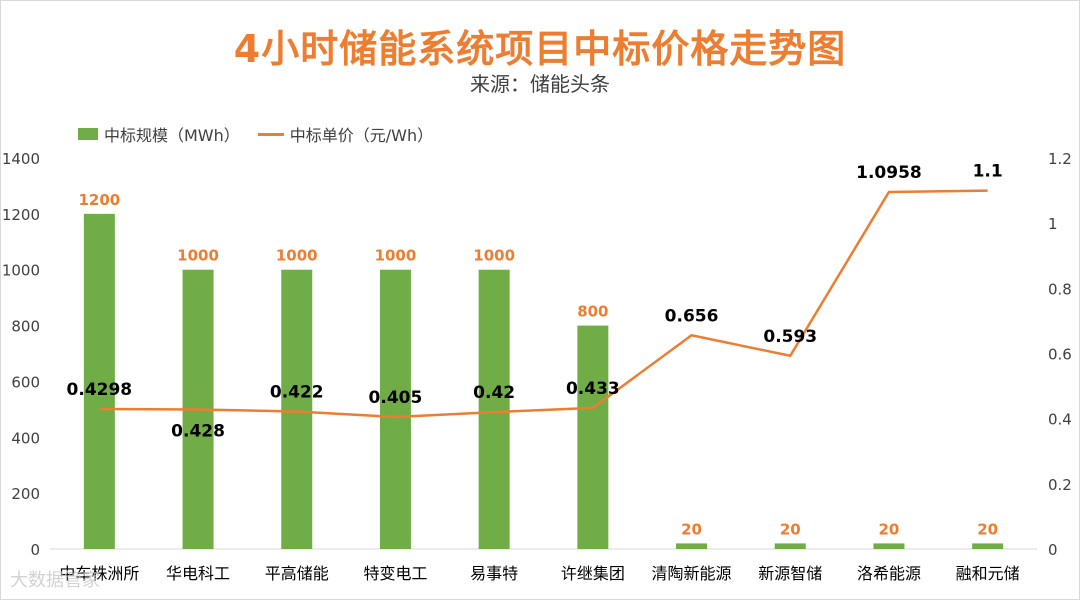 Image resolution: width=1080 pixels, height=600 pixels. Describe the element at coordinates (297, 573) in the screenshot. I see `x-tick-label: 平高储能` at that location.